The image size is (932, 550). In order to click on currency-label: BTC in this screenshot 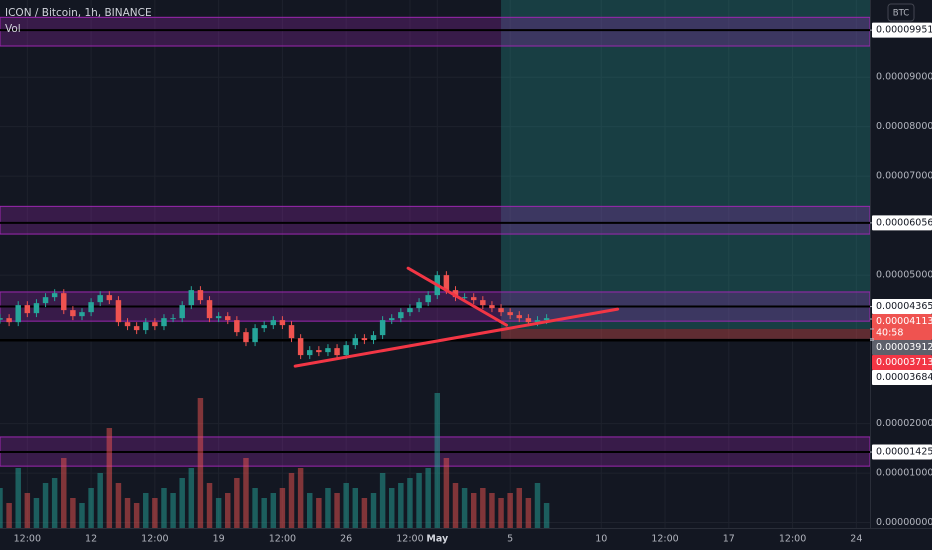, I will do `click(901, 14)`.